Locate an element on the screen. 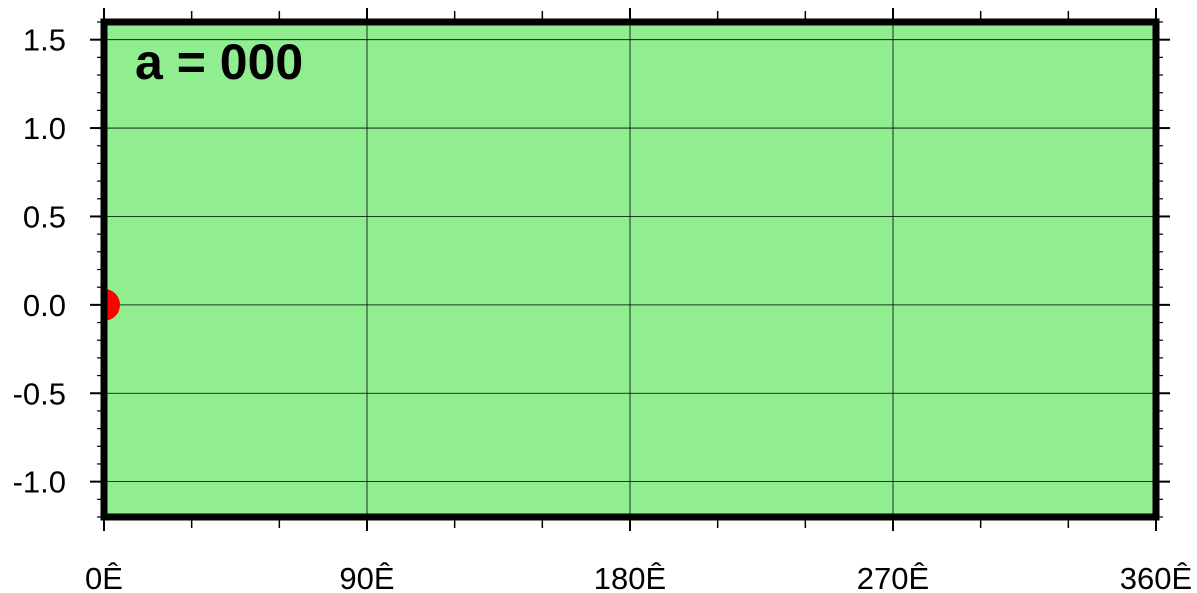 The width and height of the screenshot is (1197, 593). y-tick-label-3: 0.0 is located at coordinates (44, 305).